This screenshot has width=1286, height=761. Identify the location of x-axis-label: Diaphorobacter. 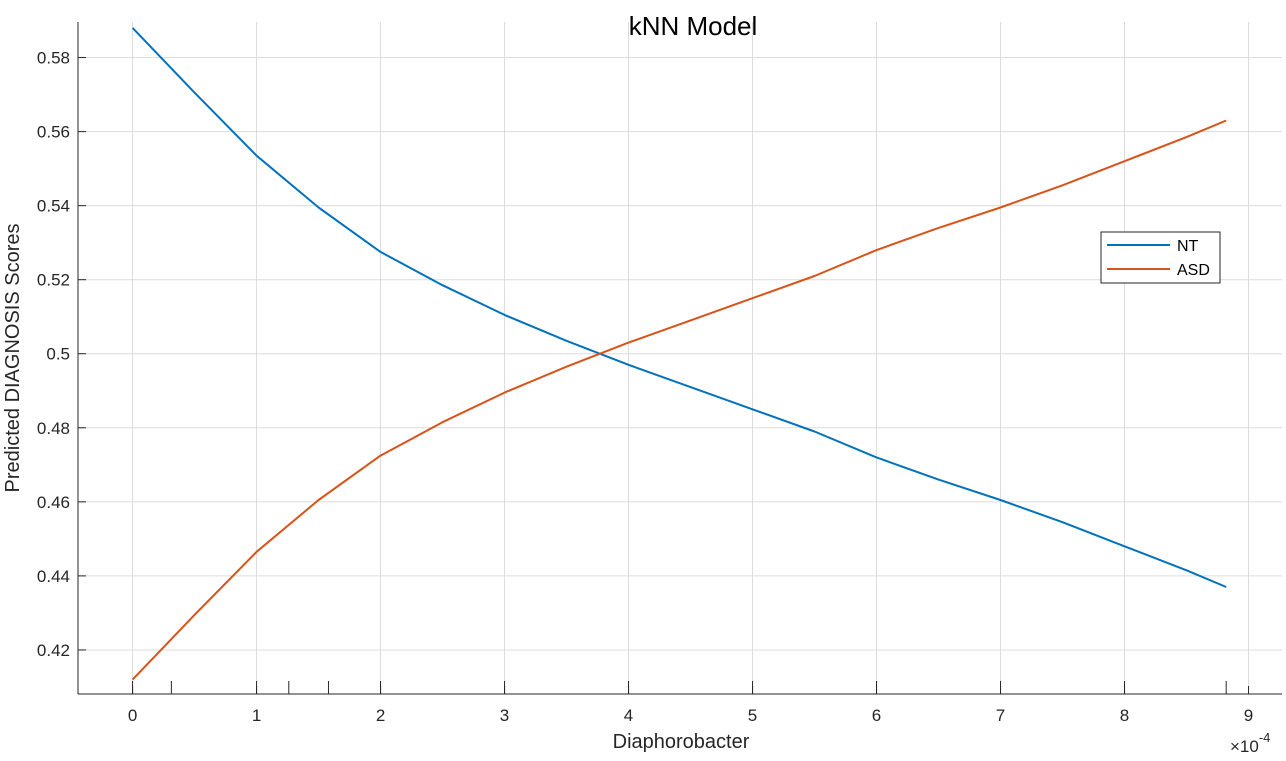
(681, 742).